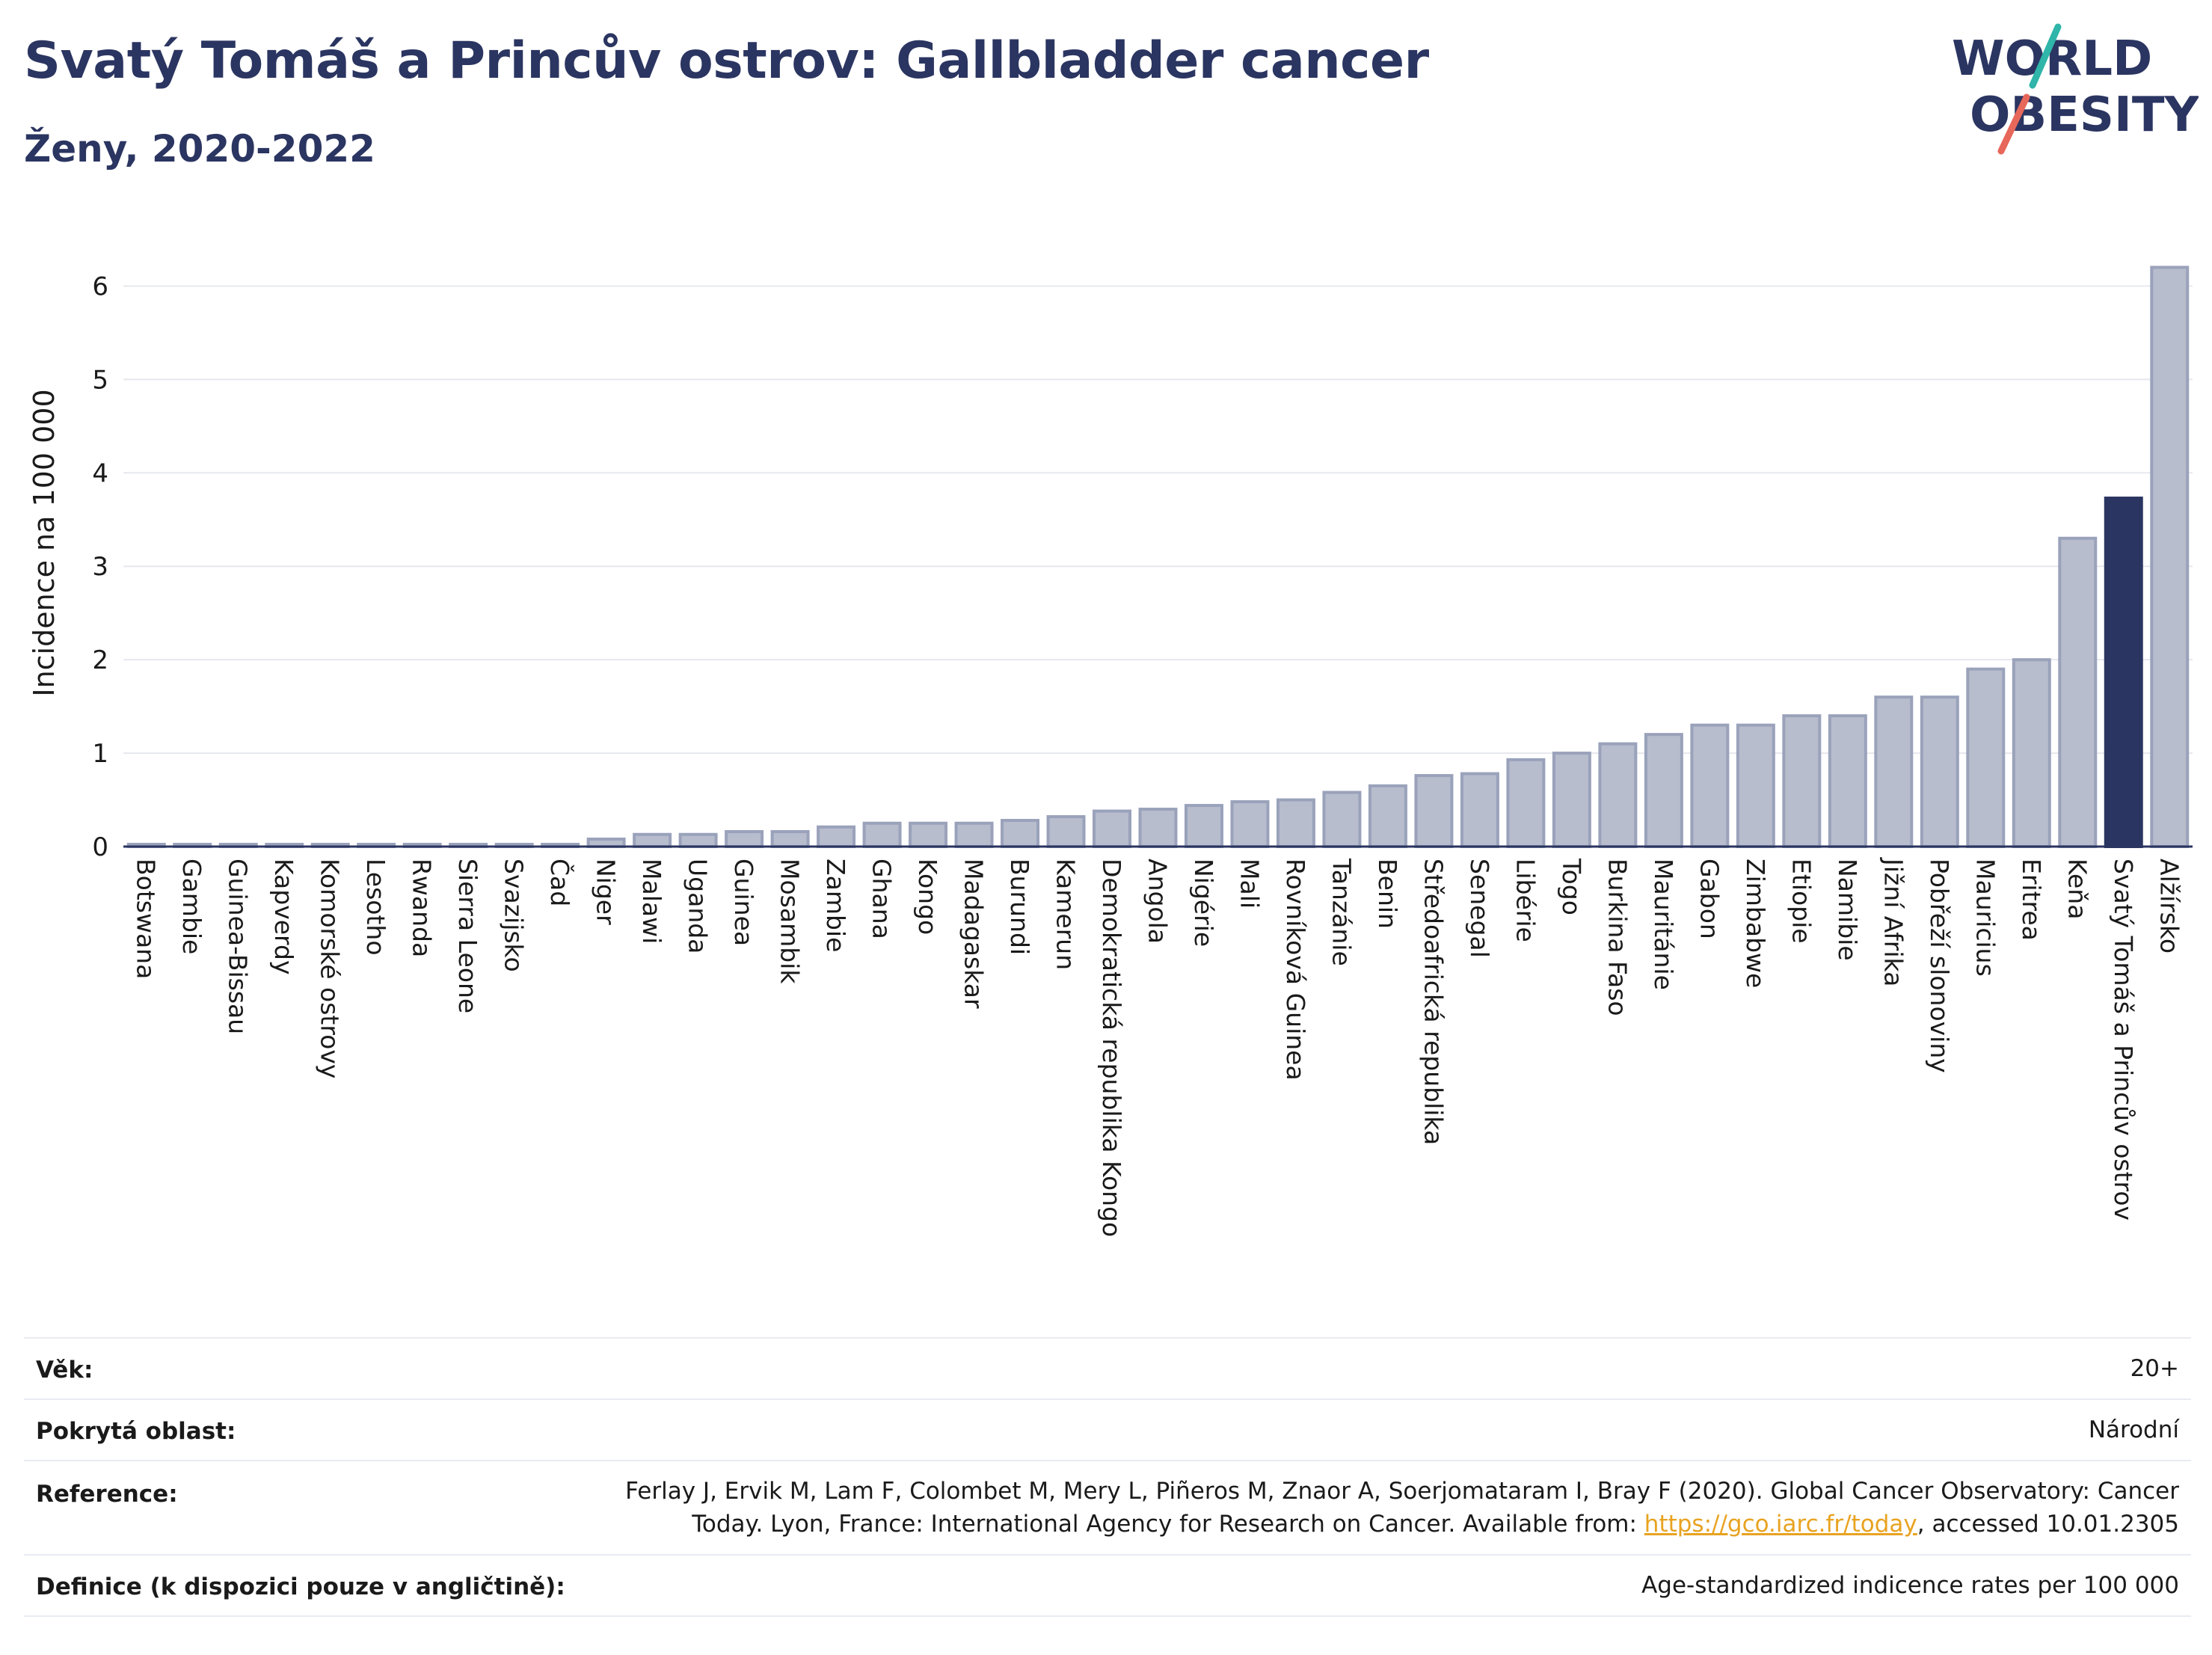 The height and width of the screenshot is (1655, 2212). Describe the element at coordinates (974, 934) in the screenshot. I see `x-tick-label: Madagaskar` at that location.